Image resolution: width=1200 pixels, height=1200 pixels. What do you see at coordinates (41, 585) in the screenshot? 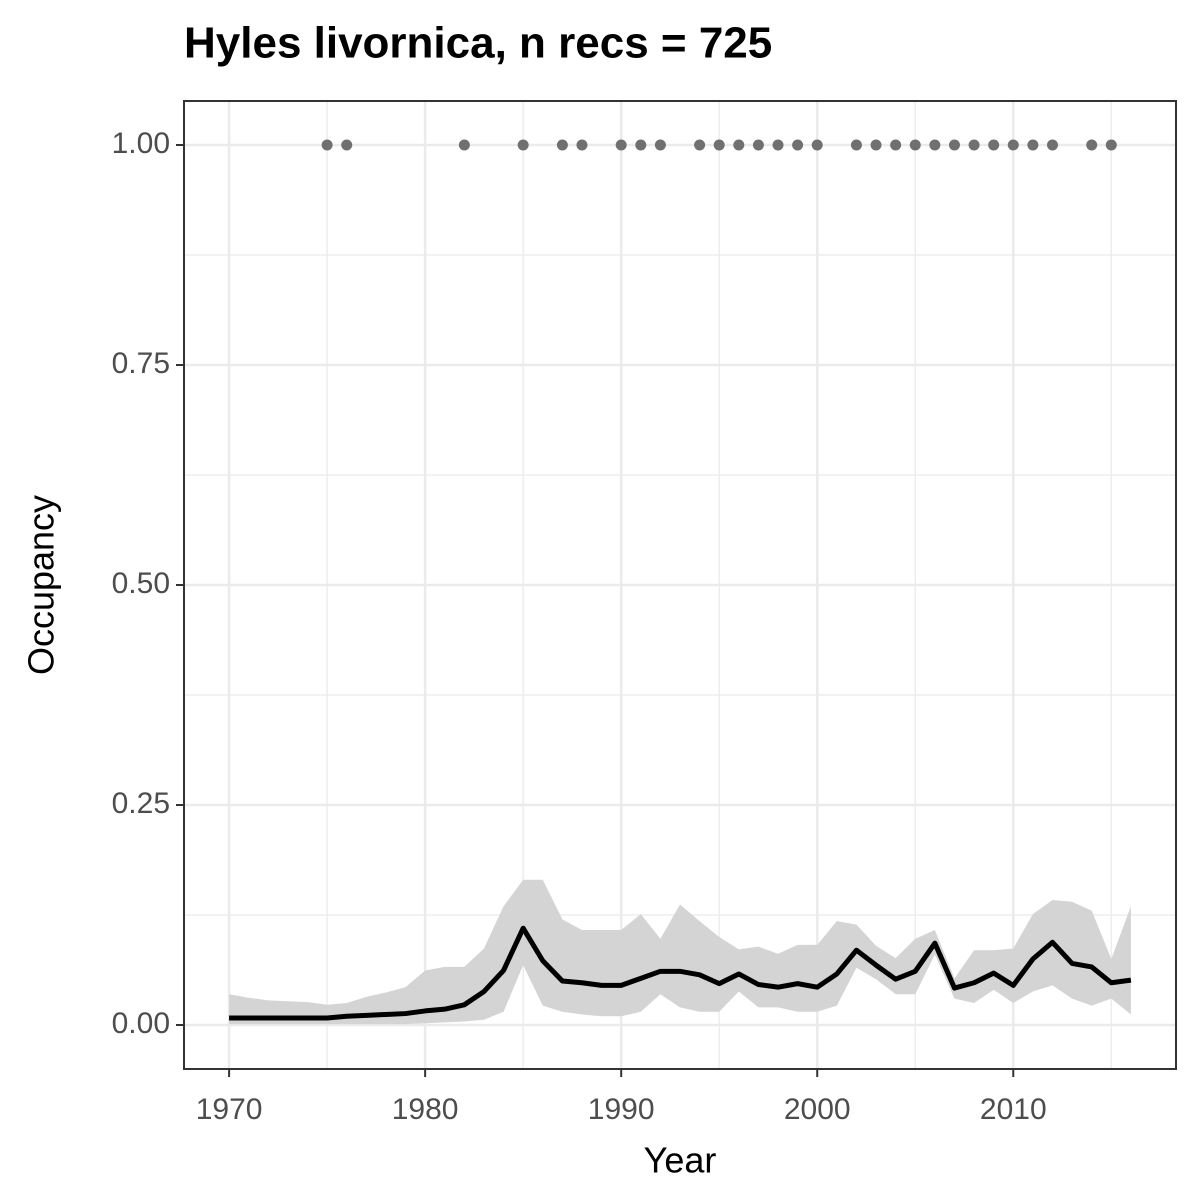
I see `y-axis-label: Occupancy` at bounding box center [41, 585].